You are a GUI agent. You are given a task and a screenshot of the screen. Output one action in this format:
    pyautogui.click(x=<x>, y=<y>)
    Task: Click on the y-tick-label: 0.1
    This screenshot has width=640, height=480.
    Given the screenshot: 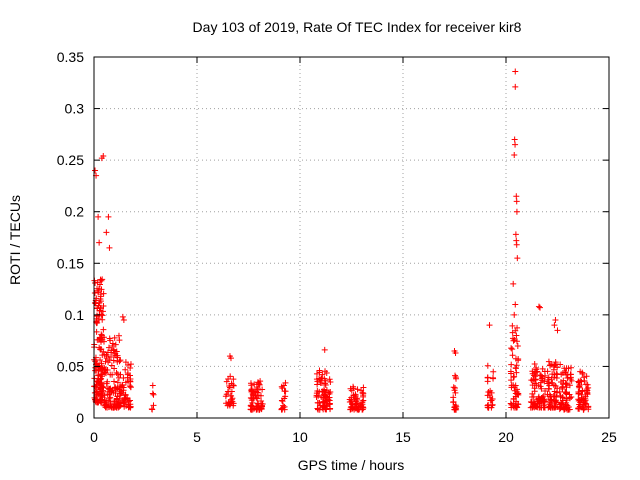 What is the action you would take?
    pyautogui.click(x=75, y=315)
    